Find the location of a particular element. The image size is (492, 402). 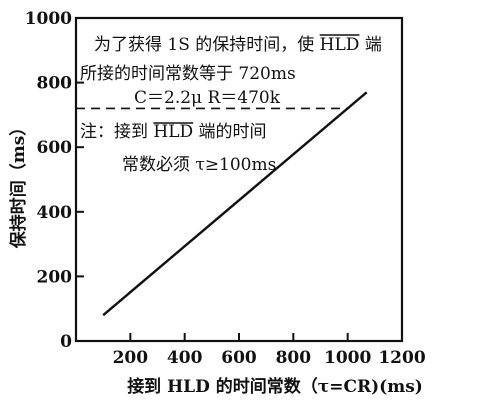

annotation-line-2: 所接的时间常数等于 720ms is located at coordinates (188, 74).